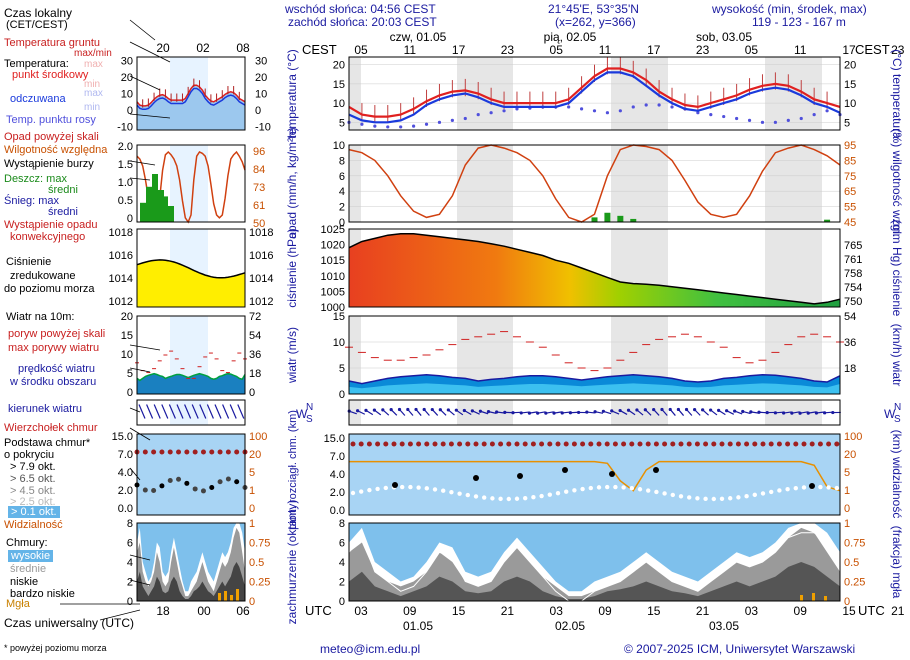 The height and width of the screenshot is (660, 910). I want to click on legend-temp-min: min, so click(92, 84).